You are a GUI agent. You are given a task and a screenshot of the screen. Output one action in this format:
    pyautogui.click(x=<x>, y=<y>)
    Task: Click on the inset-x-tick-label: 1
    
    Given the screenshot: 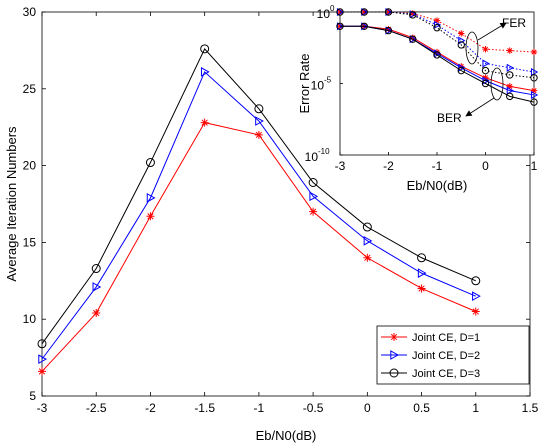 What is the action you would take?
    pyautogui.click(x=534, y=166)
    